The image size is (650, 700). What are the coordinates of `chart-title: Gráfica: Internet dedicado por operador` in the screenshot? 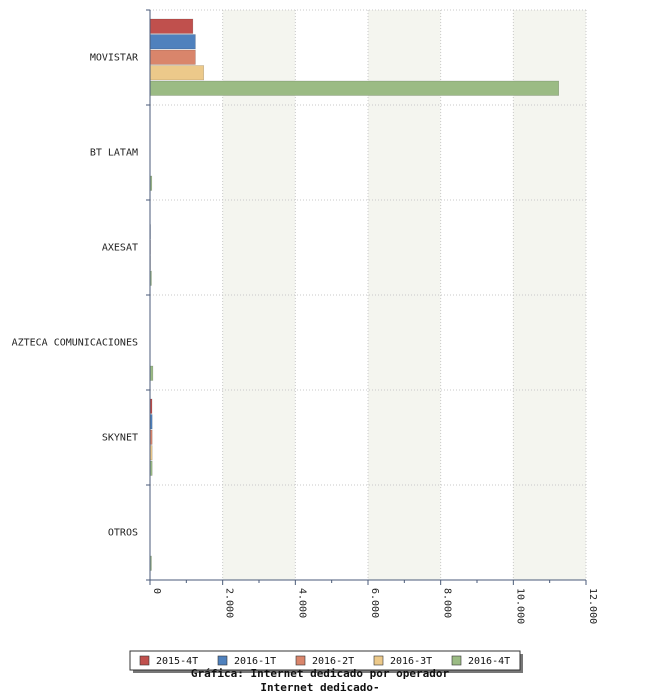 It's located at (320, 673).